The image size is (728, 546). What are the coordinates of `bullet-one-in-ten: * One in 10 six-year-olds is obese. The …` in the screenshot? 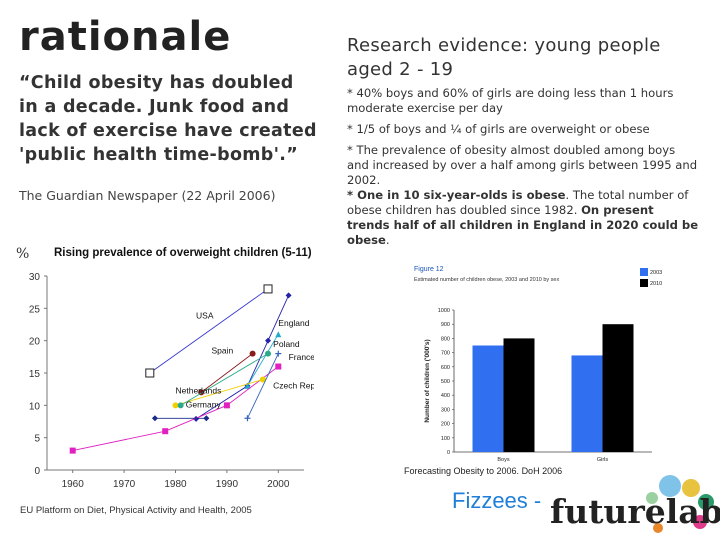 It's located at (523, 218).